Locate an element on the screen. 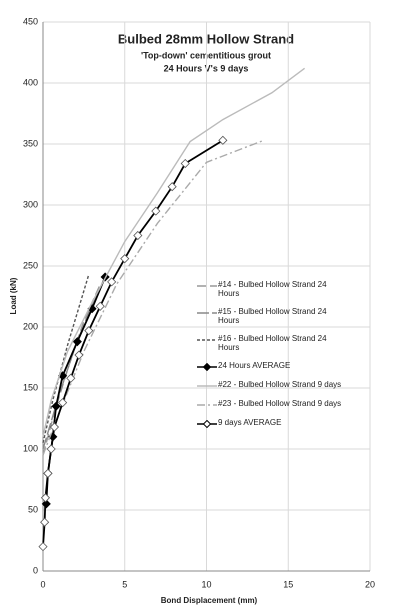 The image size is (403, 605). y-tick-label: 50 is located at coordinates (33, 509).